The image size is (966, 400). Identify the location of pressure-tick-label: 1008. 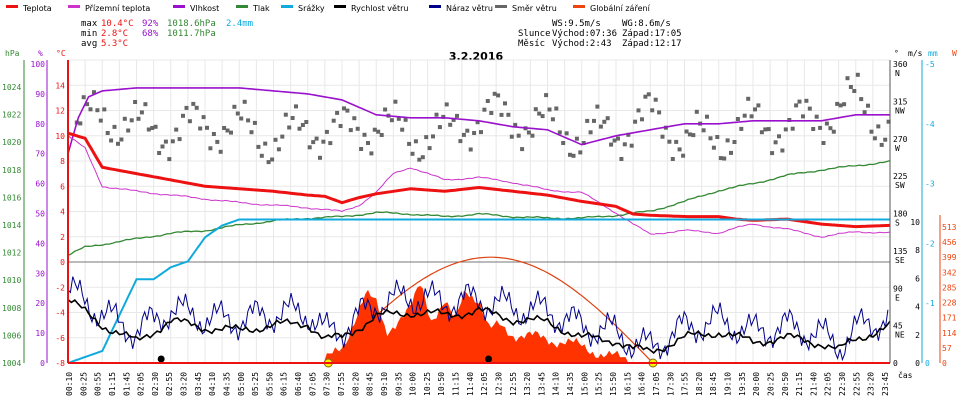
(11, 308).